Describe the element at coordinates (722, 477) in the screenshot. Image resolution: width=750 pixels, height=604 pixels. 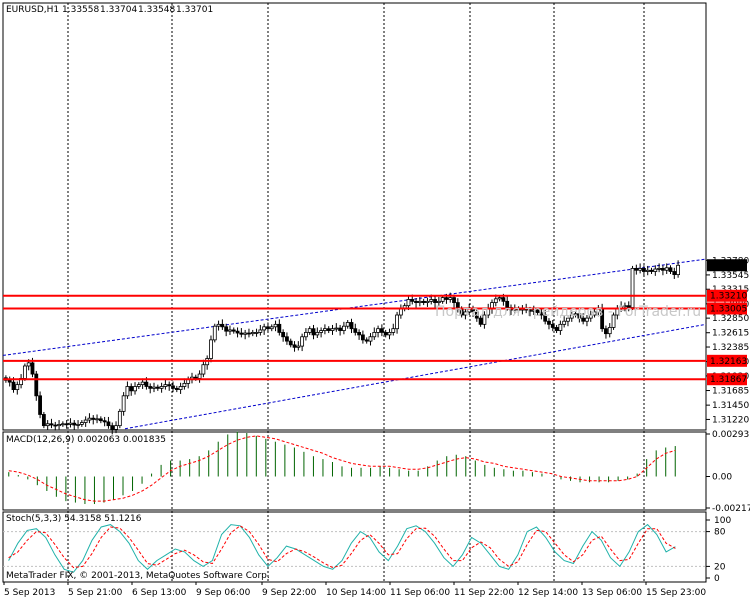
I see `macd-tick-label: 0.00` at that location.